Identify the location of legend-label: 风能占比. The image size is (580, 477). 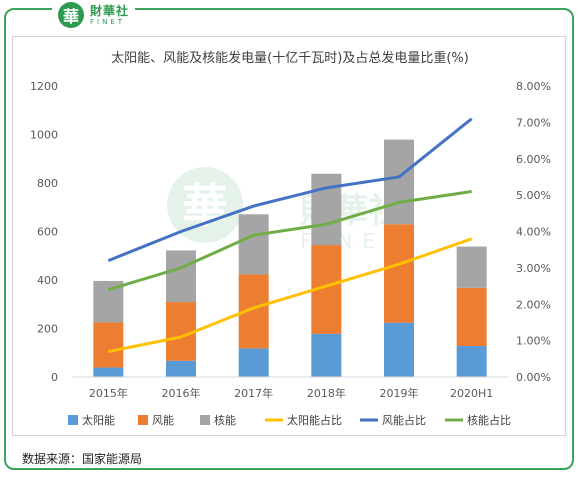
(404, 420).